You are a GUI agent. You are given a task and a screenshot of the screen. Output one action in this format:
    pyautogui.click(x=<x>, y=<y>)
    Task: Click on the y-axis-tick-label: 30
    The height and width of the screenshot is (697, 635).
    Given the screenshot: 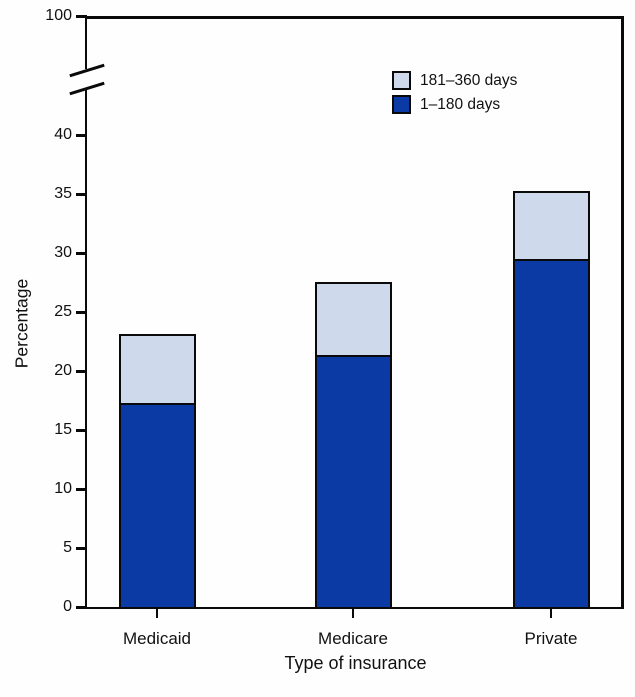 What is the action you would take?
    pyautogui.click(x=63, y=252)
    